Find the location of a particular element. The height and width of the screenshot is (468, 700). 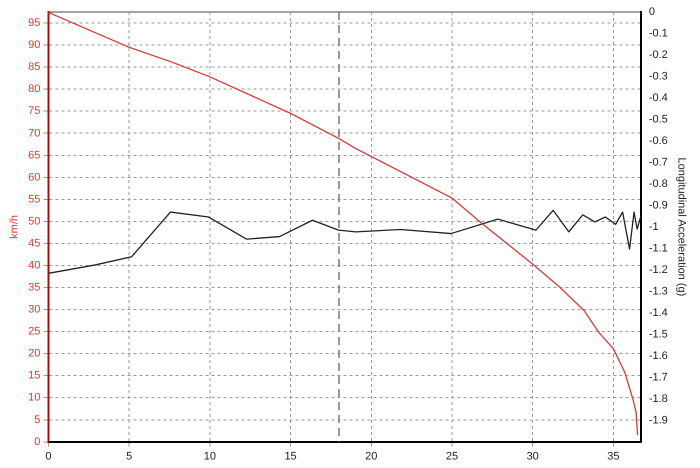

x-tick-label: 20 is located at coordinates (371, 456).